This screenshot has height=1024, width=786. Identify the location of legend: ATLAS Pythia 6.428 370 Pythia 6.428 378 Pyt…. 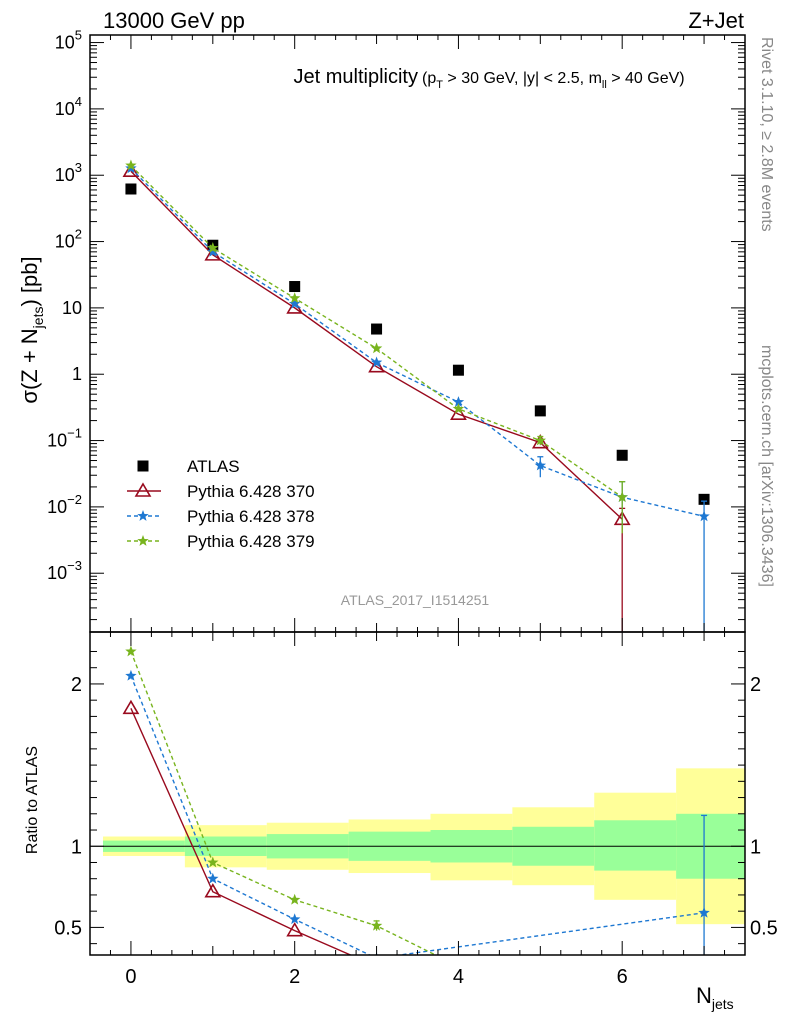
(221, 504).